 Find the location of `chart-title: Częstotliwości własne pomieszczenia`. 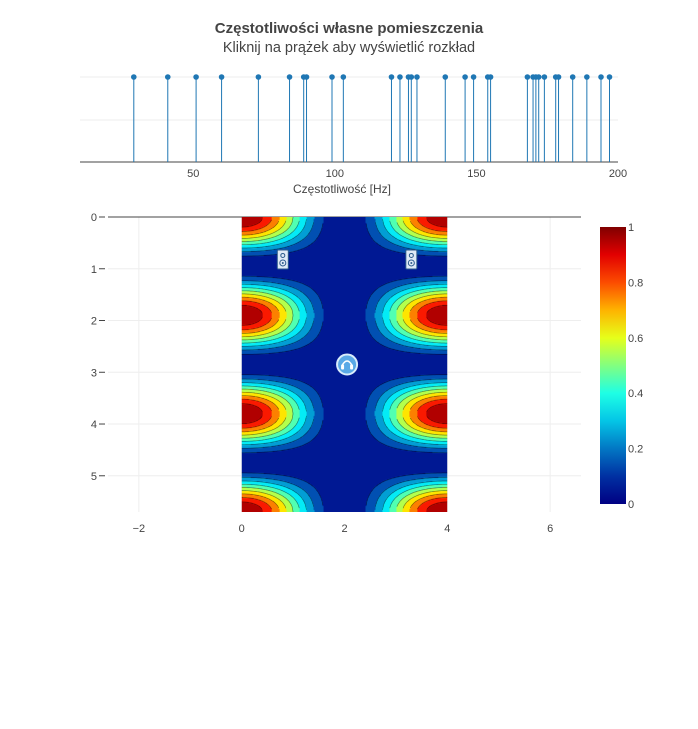

chart-title: Częstotliwości własne pomieszczenia is located at coordinates (349, 28).